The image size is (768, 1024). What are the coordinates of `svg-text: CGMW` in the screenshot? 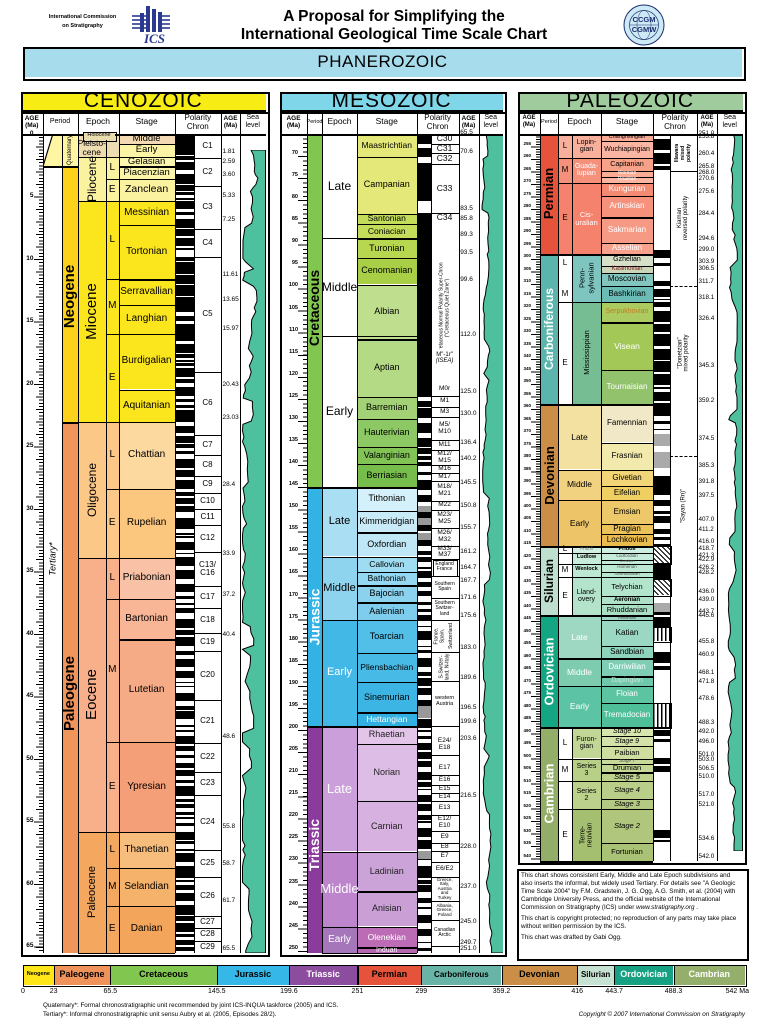 It's located at (644, 29).